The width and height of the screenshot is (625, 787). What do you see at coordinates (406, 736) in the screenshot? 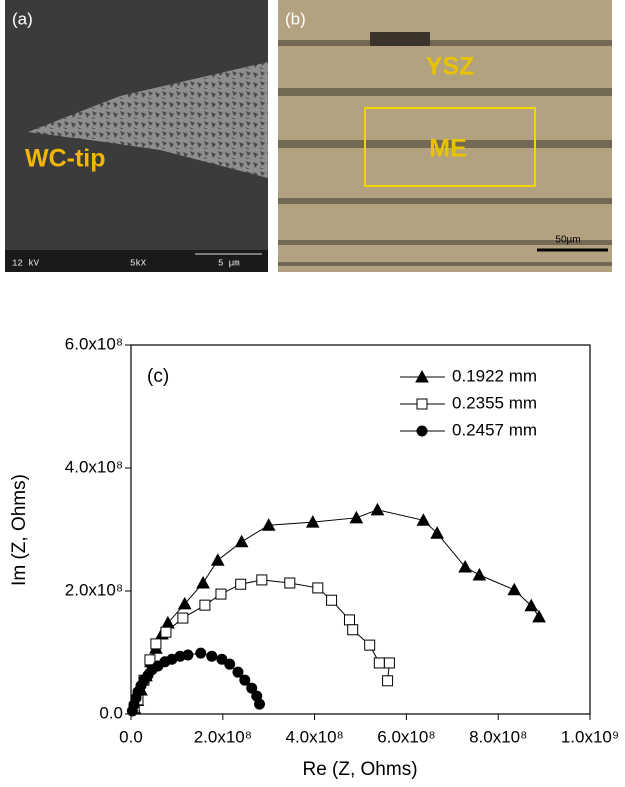
I see `x-tick-label: 6.0x10⁸` at bounding box center [406, 736].